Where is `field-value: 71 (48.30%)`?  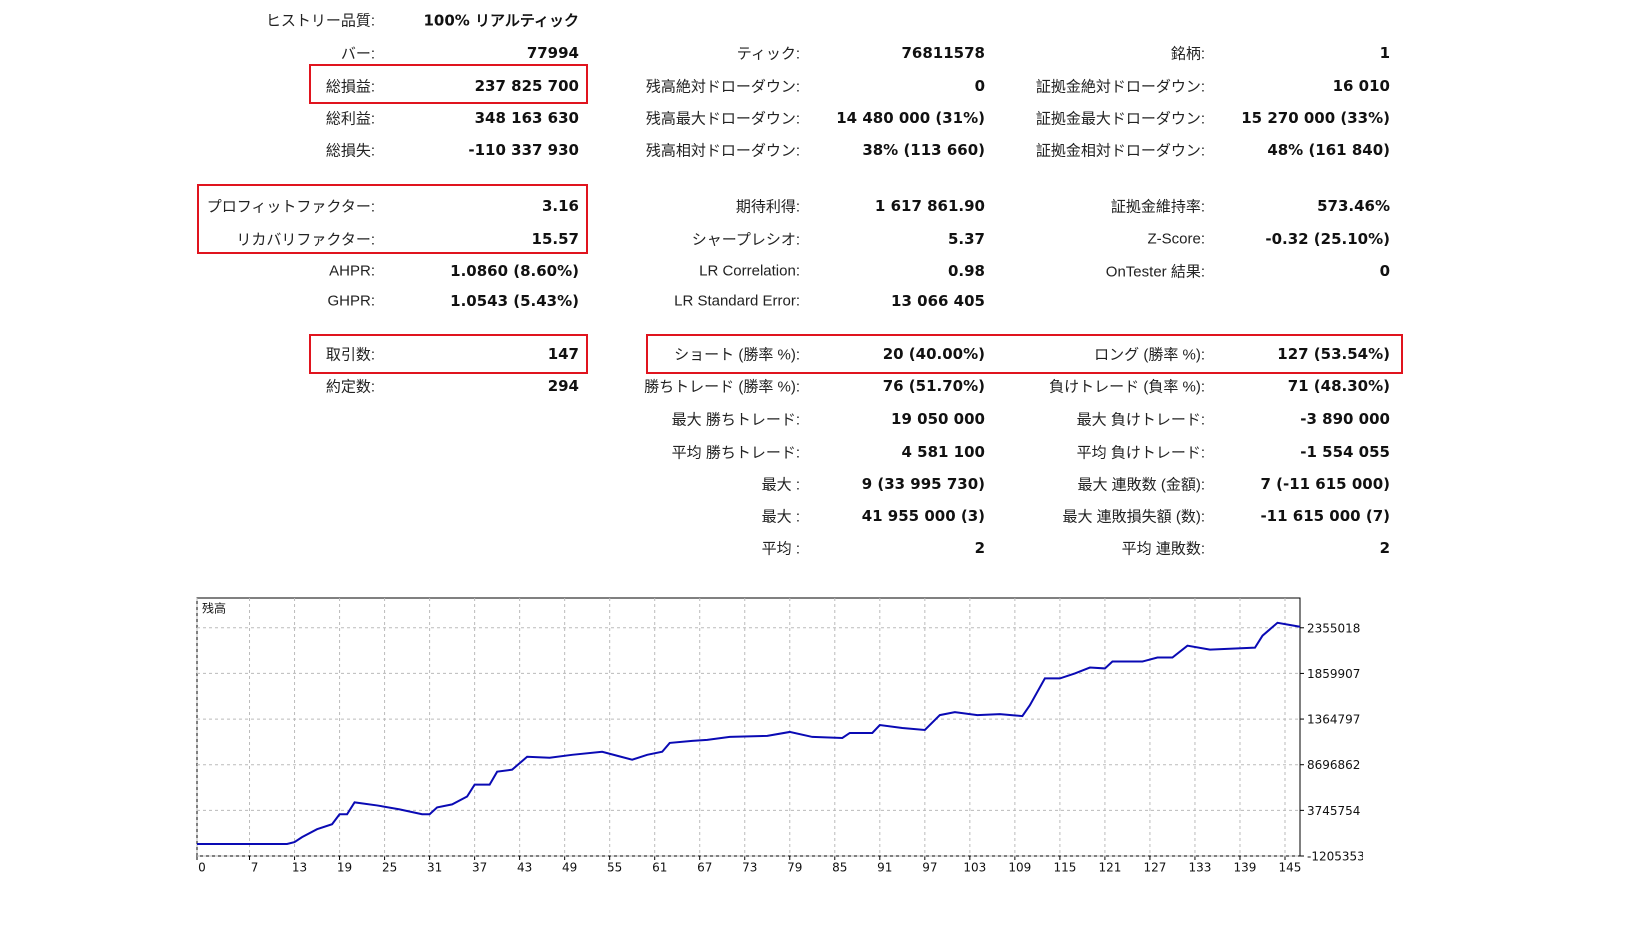 field-value: 71 (48.30%) is located at coordinates (1338, 386).